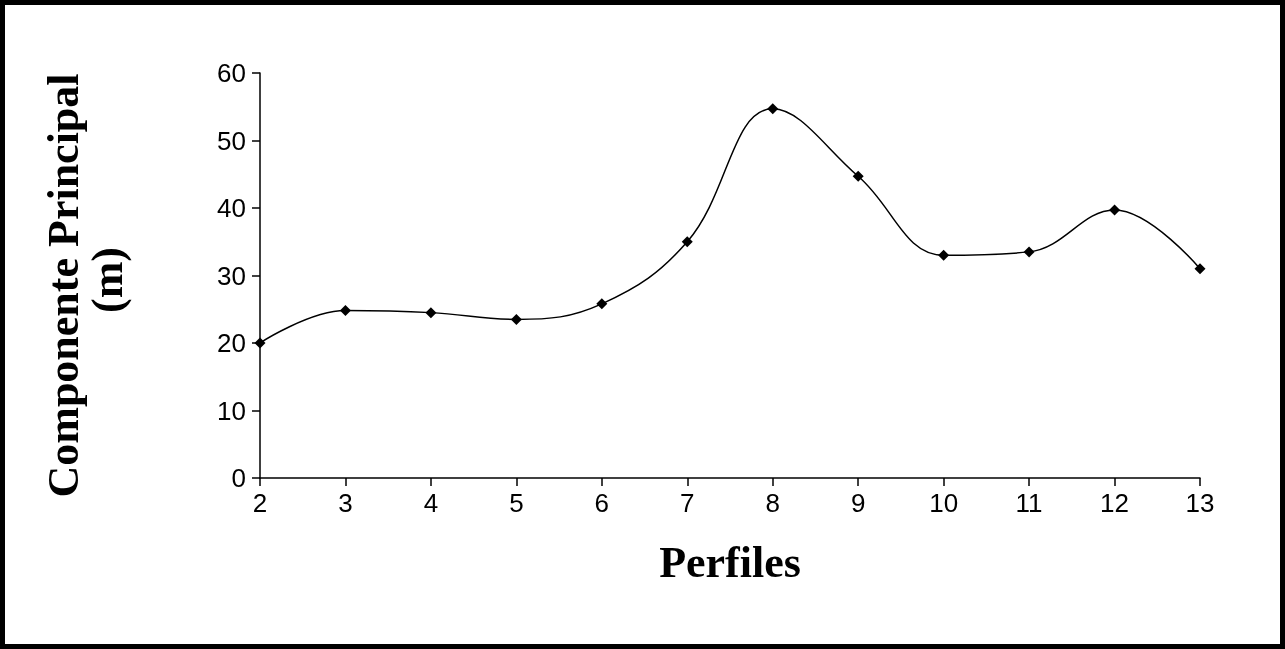  Describe the element at coordinates (687, 503) in the screenshot. I see `x-tick-label: 7` at that location.